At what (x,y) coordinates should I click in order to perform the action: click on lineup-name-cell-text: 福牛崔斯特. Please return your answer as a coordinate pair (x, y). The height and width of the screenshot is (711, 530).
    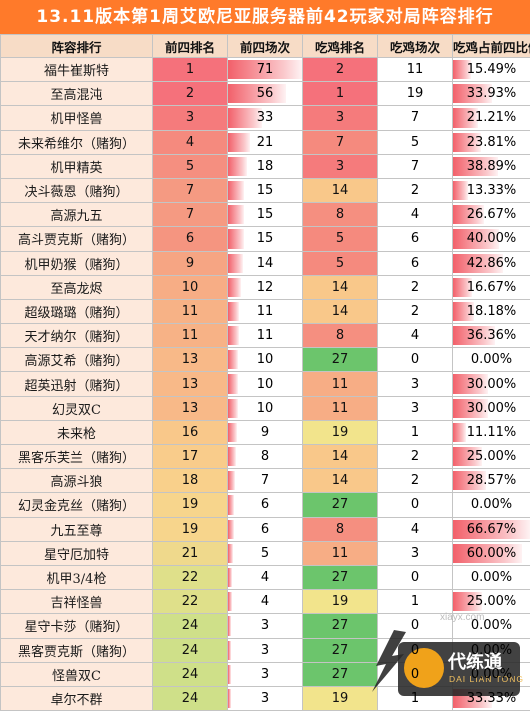
    Looking at the image, I should click on (76, 71).